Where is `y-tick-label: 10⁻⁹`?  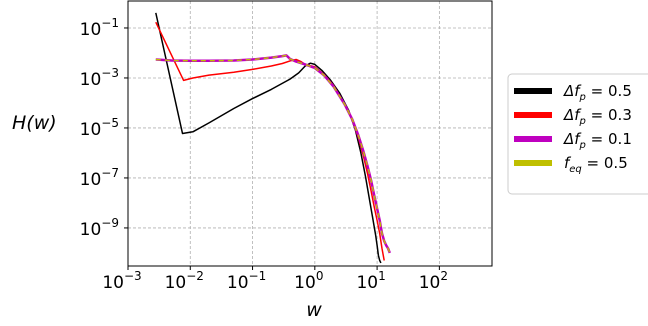
y-tick-label: 10⁻⁹ is located at coordinates (99, 228).